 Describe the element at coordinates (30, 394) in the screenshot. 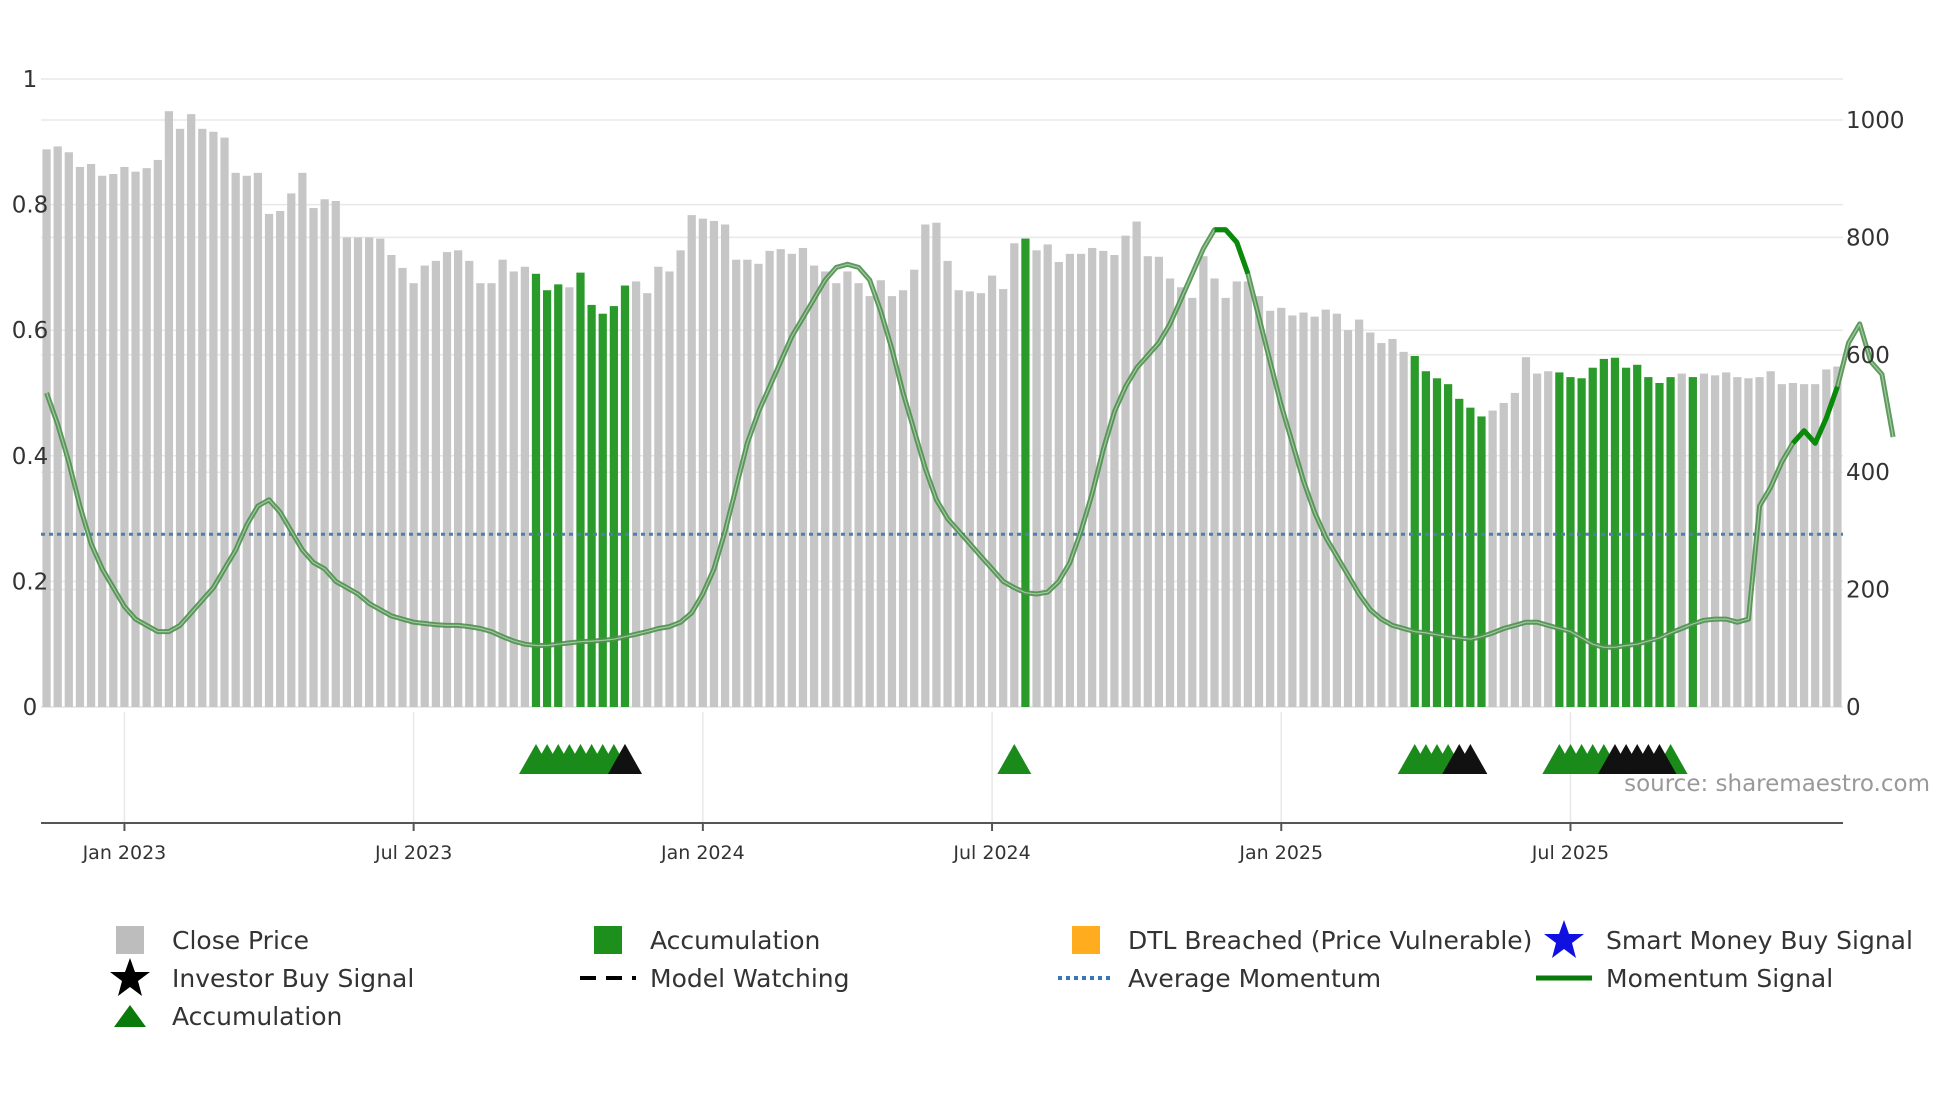

I see `left-axis-ticks: 0 0.2 0.4 0.6 0.8 1` at that location.